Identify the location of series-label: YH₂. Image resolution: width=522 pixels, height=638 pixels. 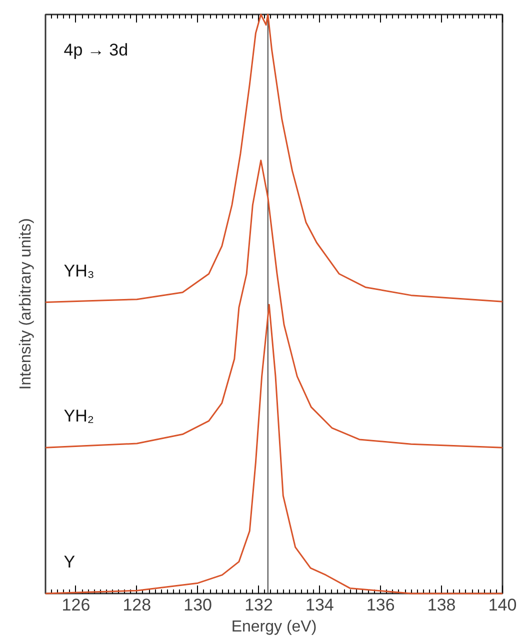
(79, 416).